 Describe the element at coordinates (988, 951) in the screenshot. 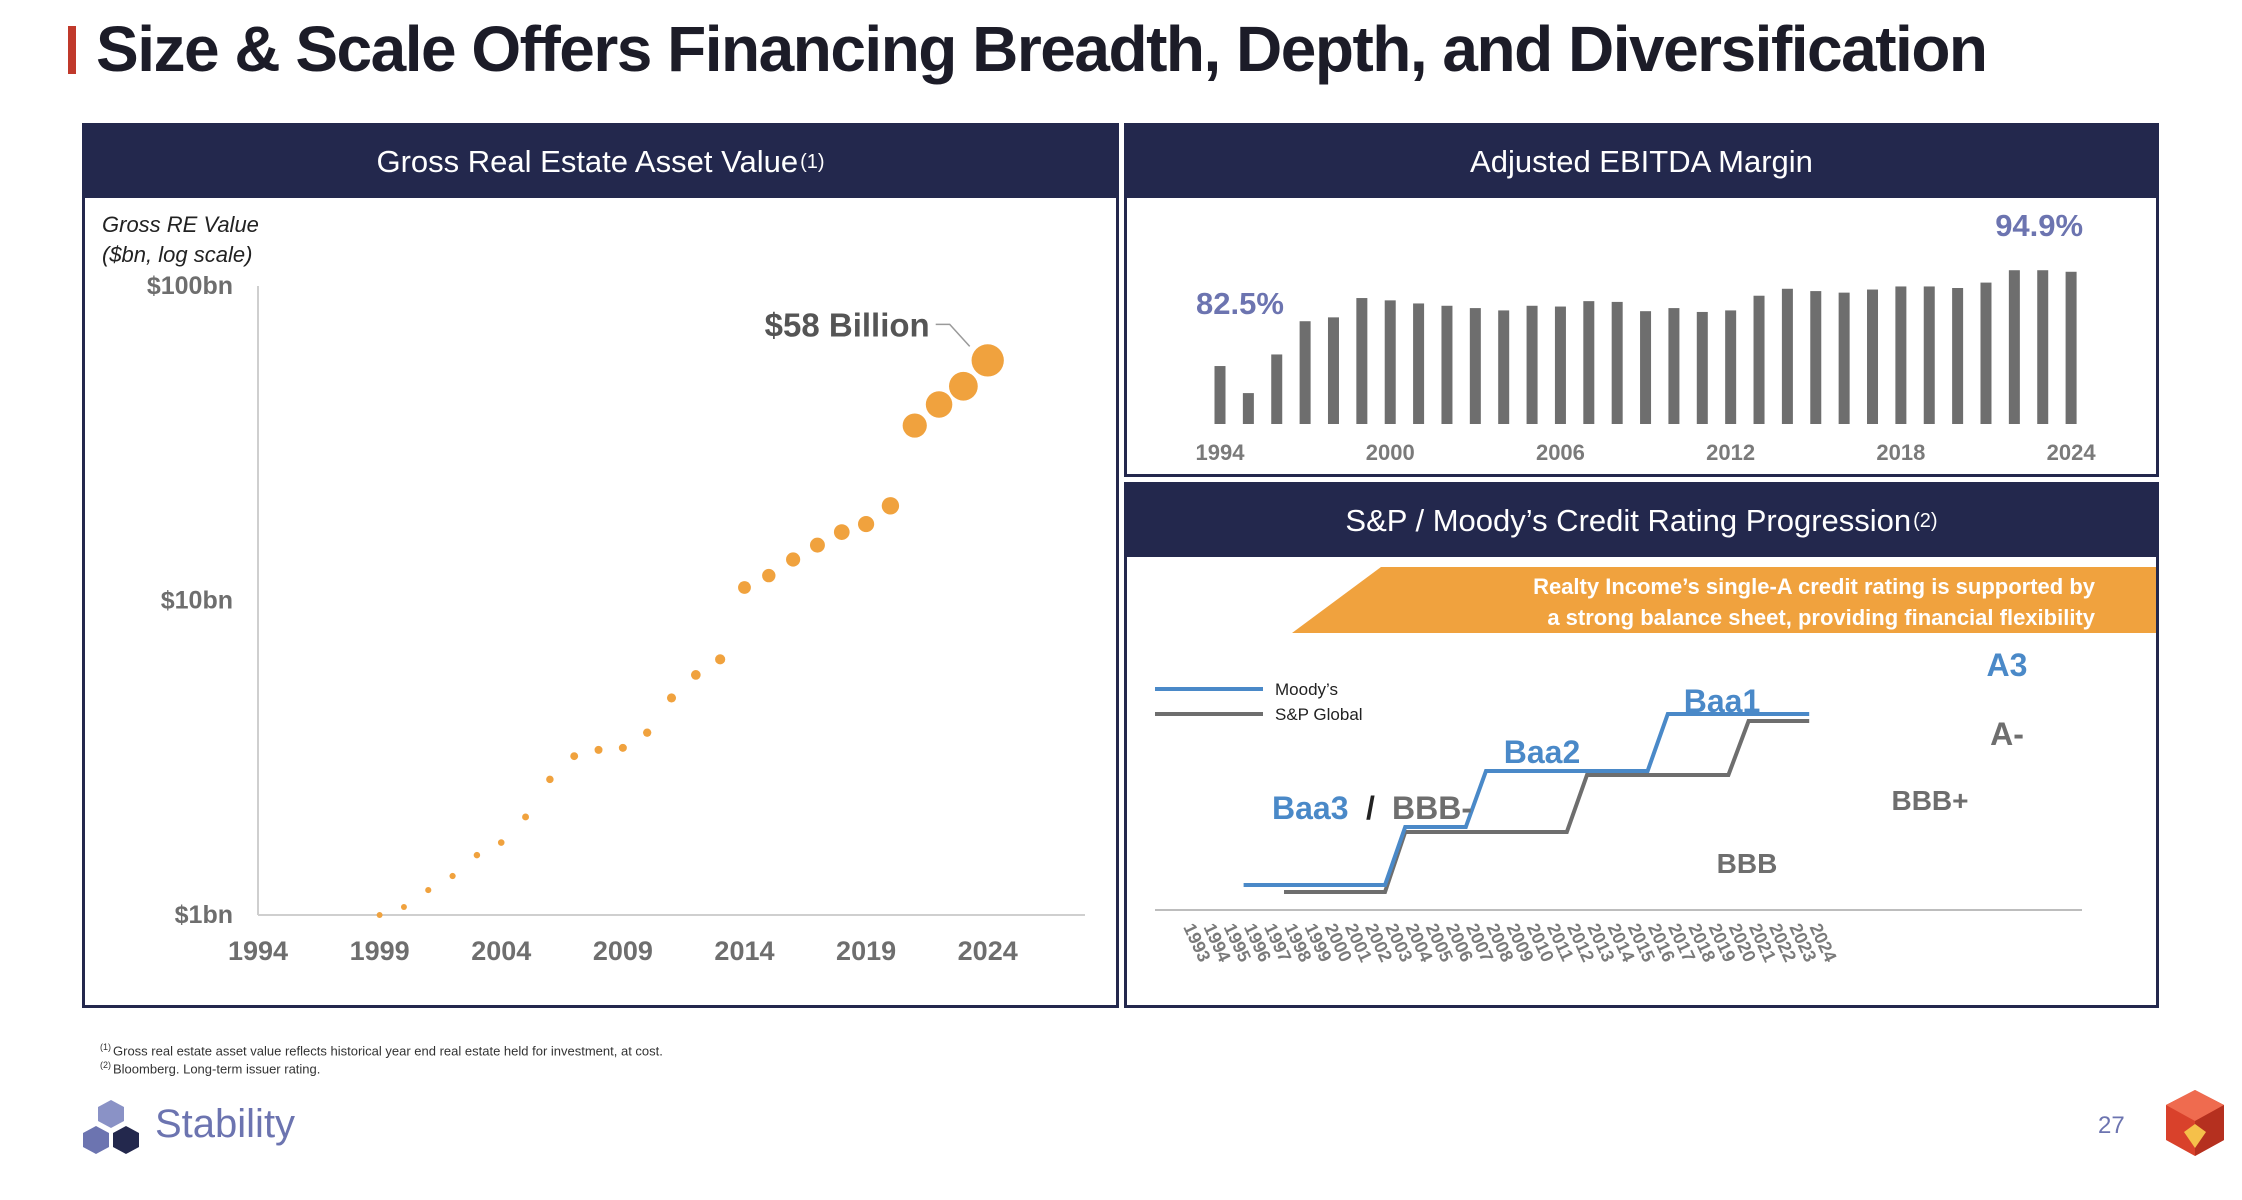

I see `gross-re-x-tick-label: 2024` at that location.